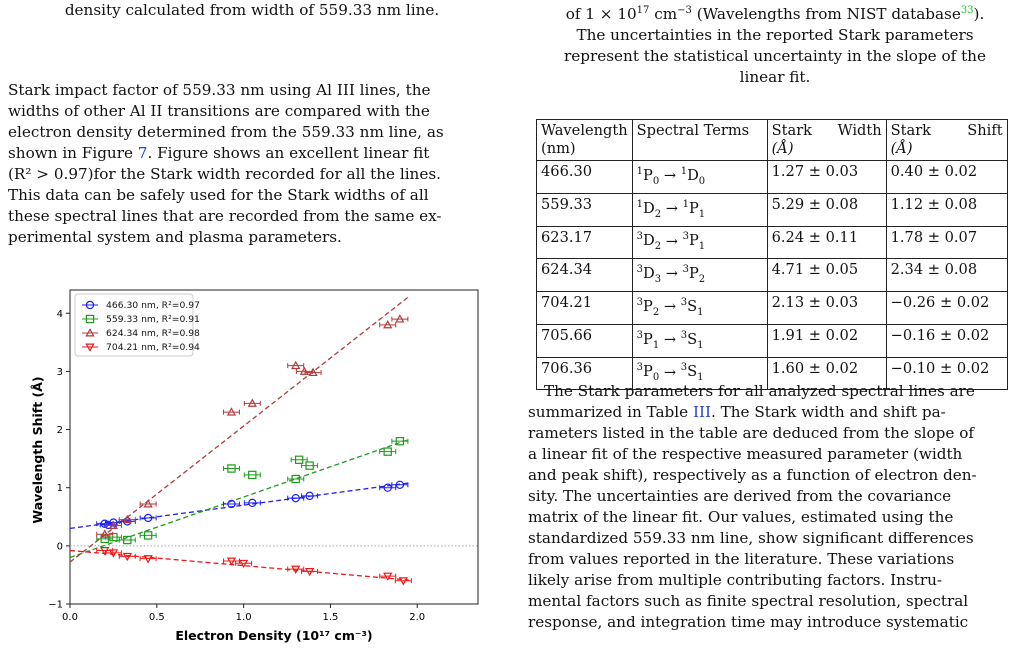 Image resolution: width=1030 pixels, height=652 pixels. I want to click on cell-stark-width: 1.60 ± 0.02, so click(826, 373).